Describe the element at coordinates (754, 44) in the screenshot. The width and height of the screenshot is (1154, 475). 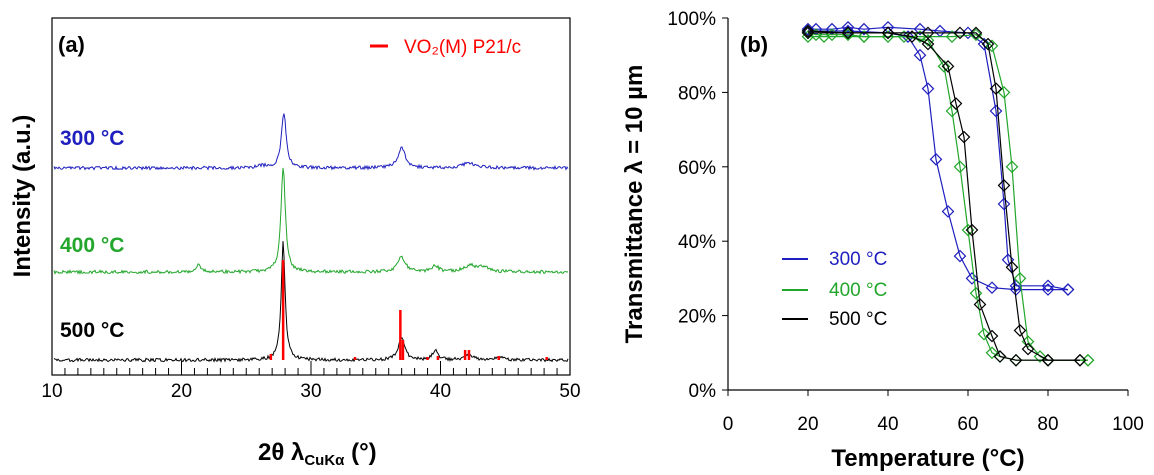
I see `panel-b-label: (b)` at that location.